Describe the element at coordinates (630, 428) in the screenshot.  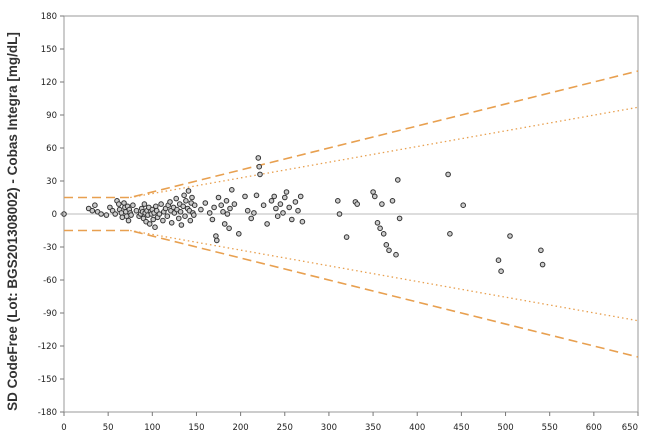
I see `x-tick-label: 650` at that location.